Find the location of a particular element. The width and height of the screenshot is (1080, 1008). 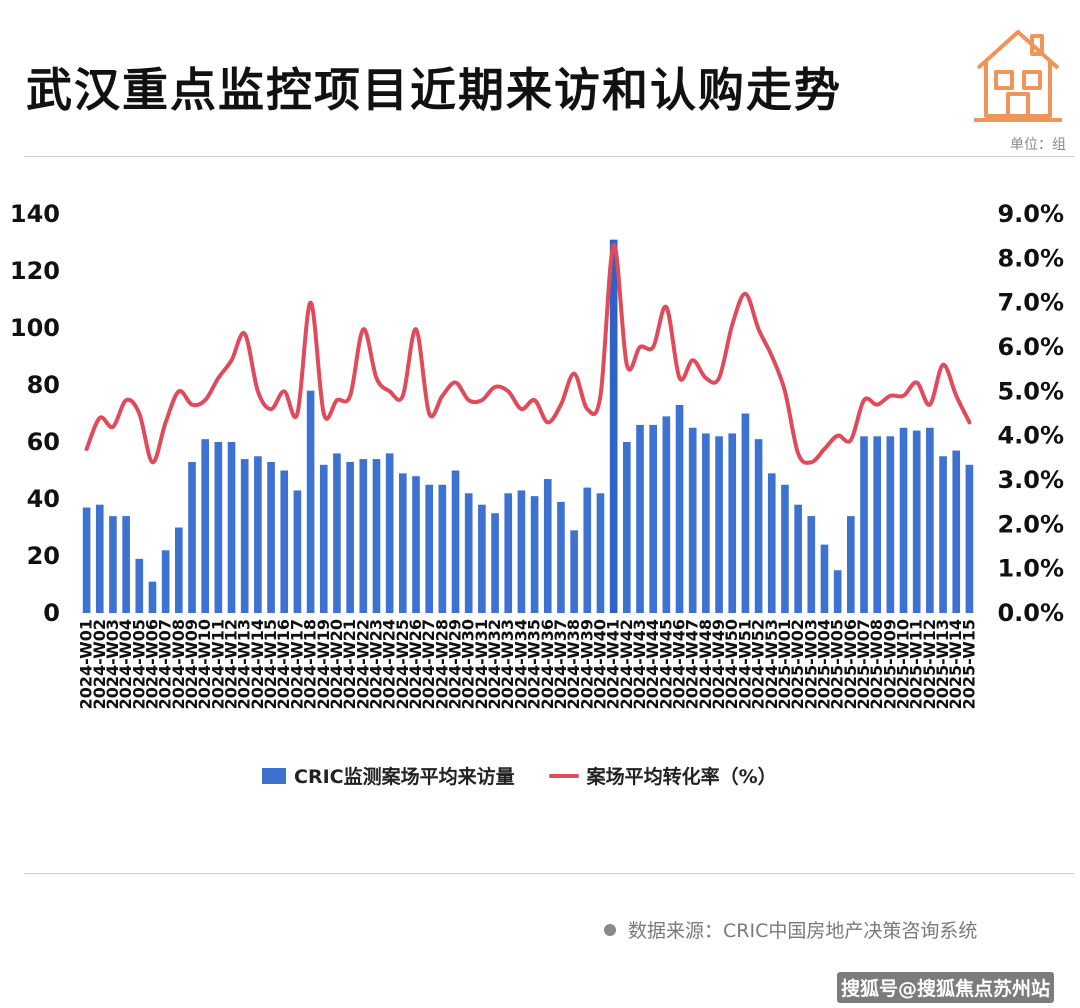

data-source: 数据来源：CRIC中国房地产决策咨询系统 is located at coordinates (790, 929).